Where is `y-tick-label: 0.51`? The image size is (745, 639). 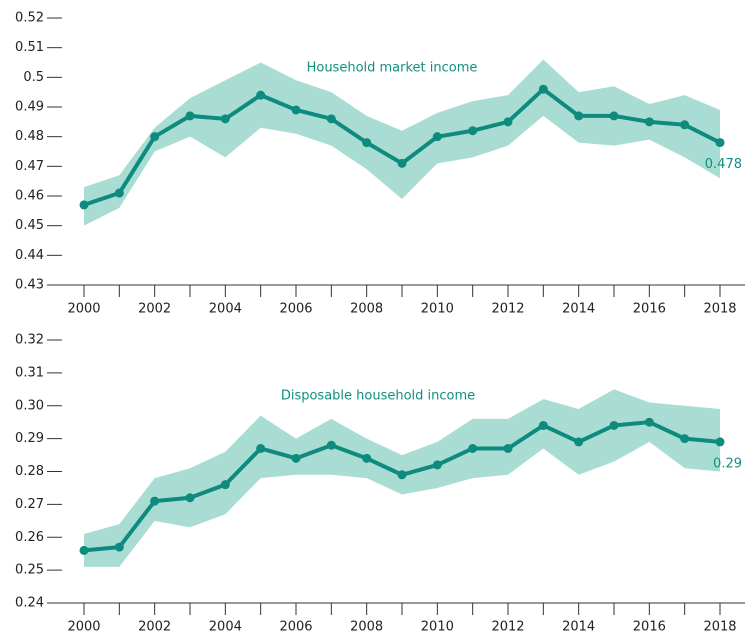 y-tick-label: 0.51 is located at coordinates (29, 47).